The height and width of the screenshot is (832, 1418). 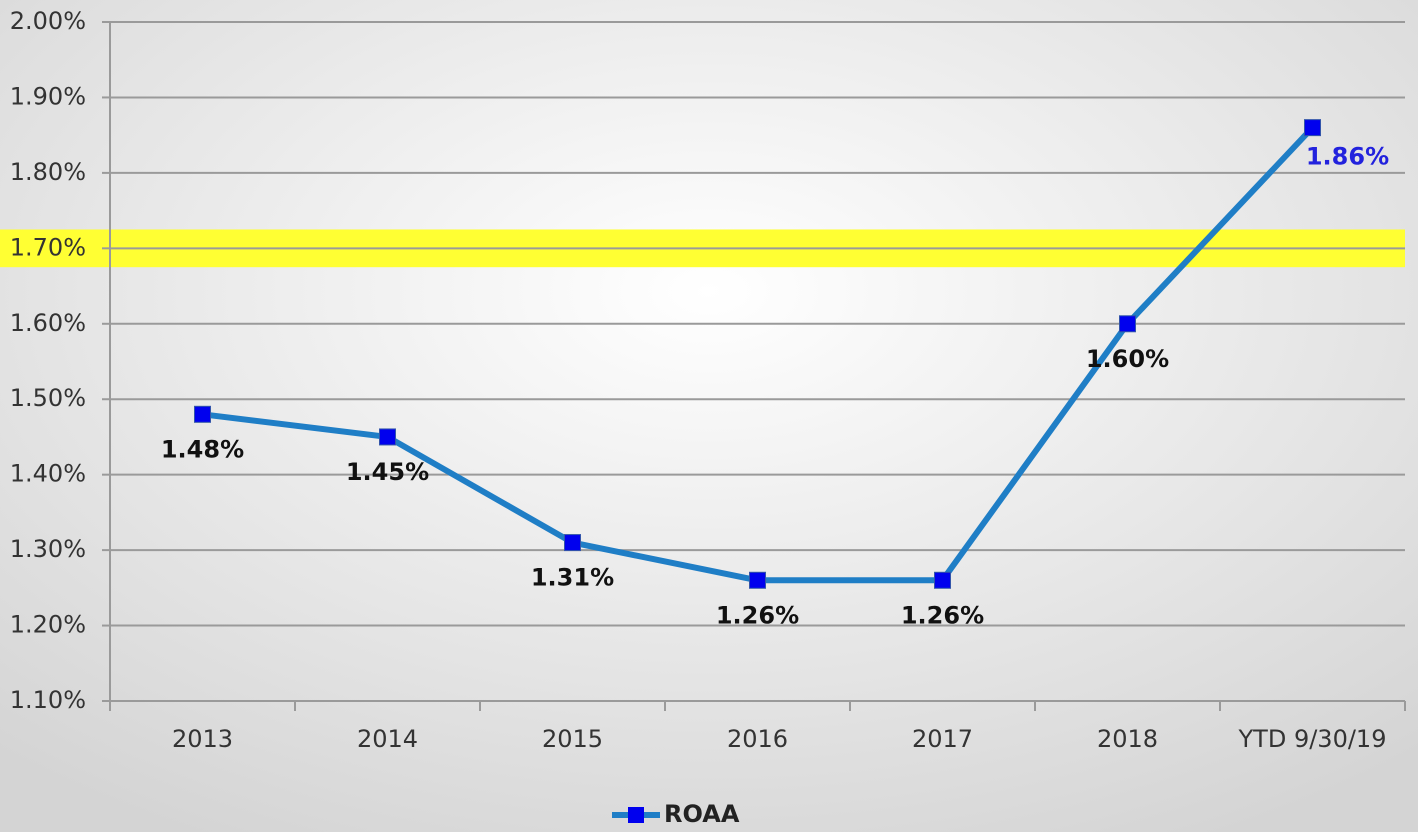 What do you see at coordinates (48, 474) in the screenshot?
I see `y-tick-label: 1.40%` at bounding box center [48, 474].